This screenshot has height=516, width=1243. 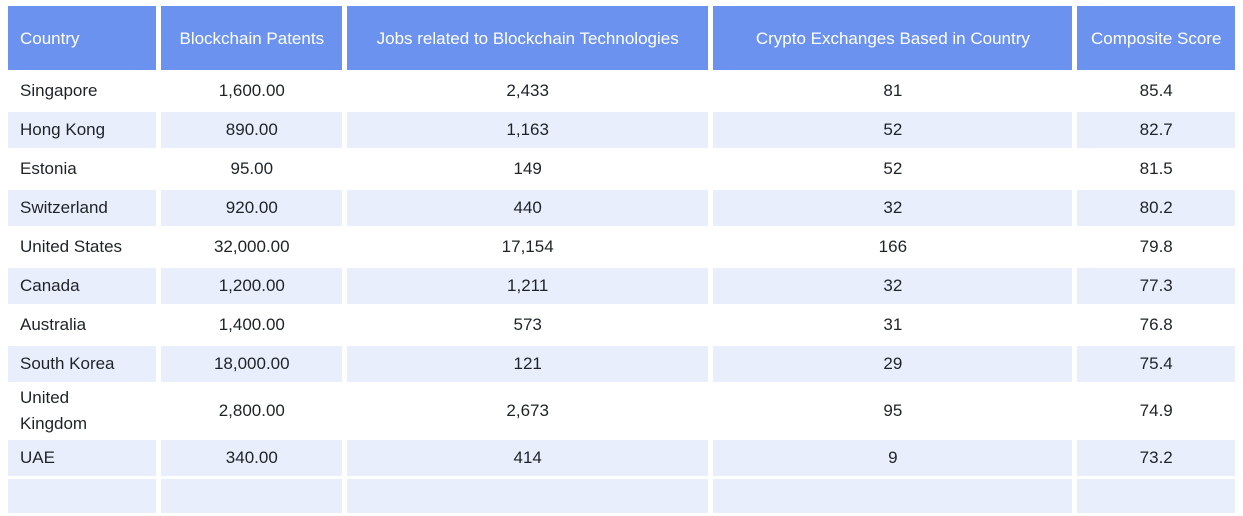 I want to click on cell-jobs: 2,433, so click(x=528, y=91).